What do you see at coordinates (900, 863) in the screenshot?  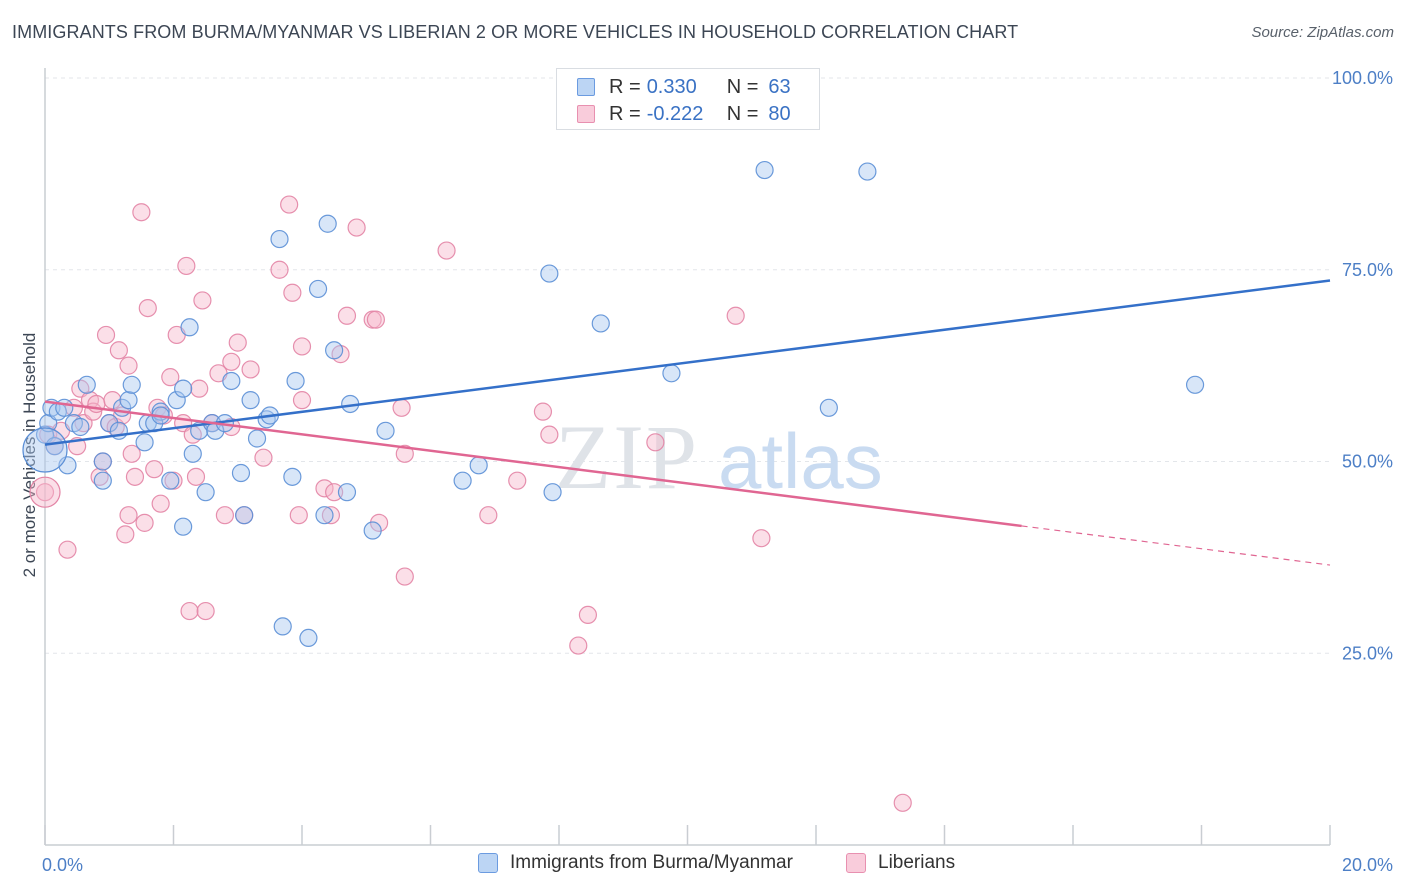 I see `series-legend-liberians: Liberians` at bounding box center [900, 863].